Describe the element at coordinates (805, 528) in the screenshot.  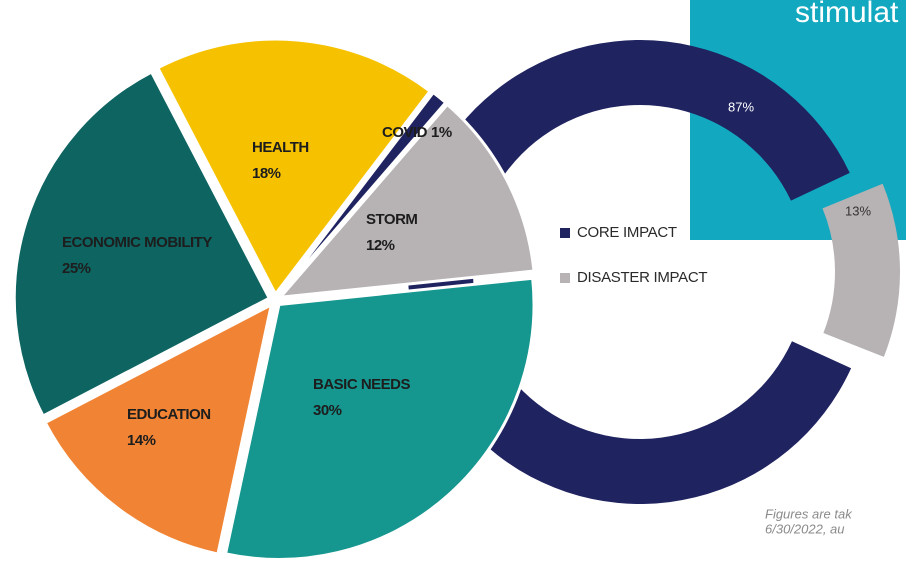
I see `footnote-line: 6/30/2022, au` at that location.